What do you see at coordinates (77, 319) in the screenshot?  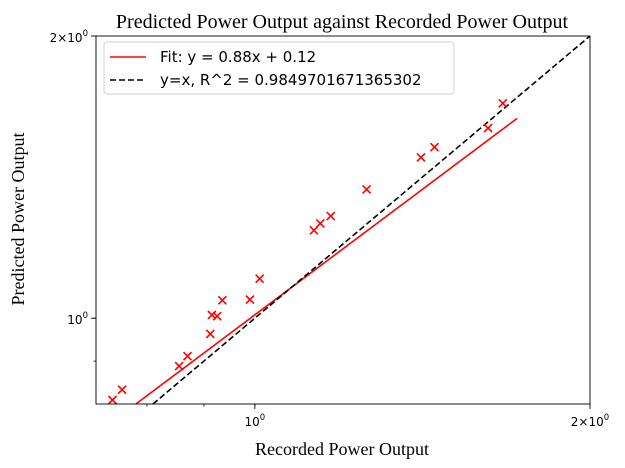 I see `y-tick-label: 100` at bounding box center [77, 319].